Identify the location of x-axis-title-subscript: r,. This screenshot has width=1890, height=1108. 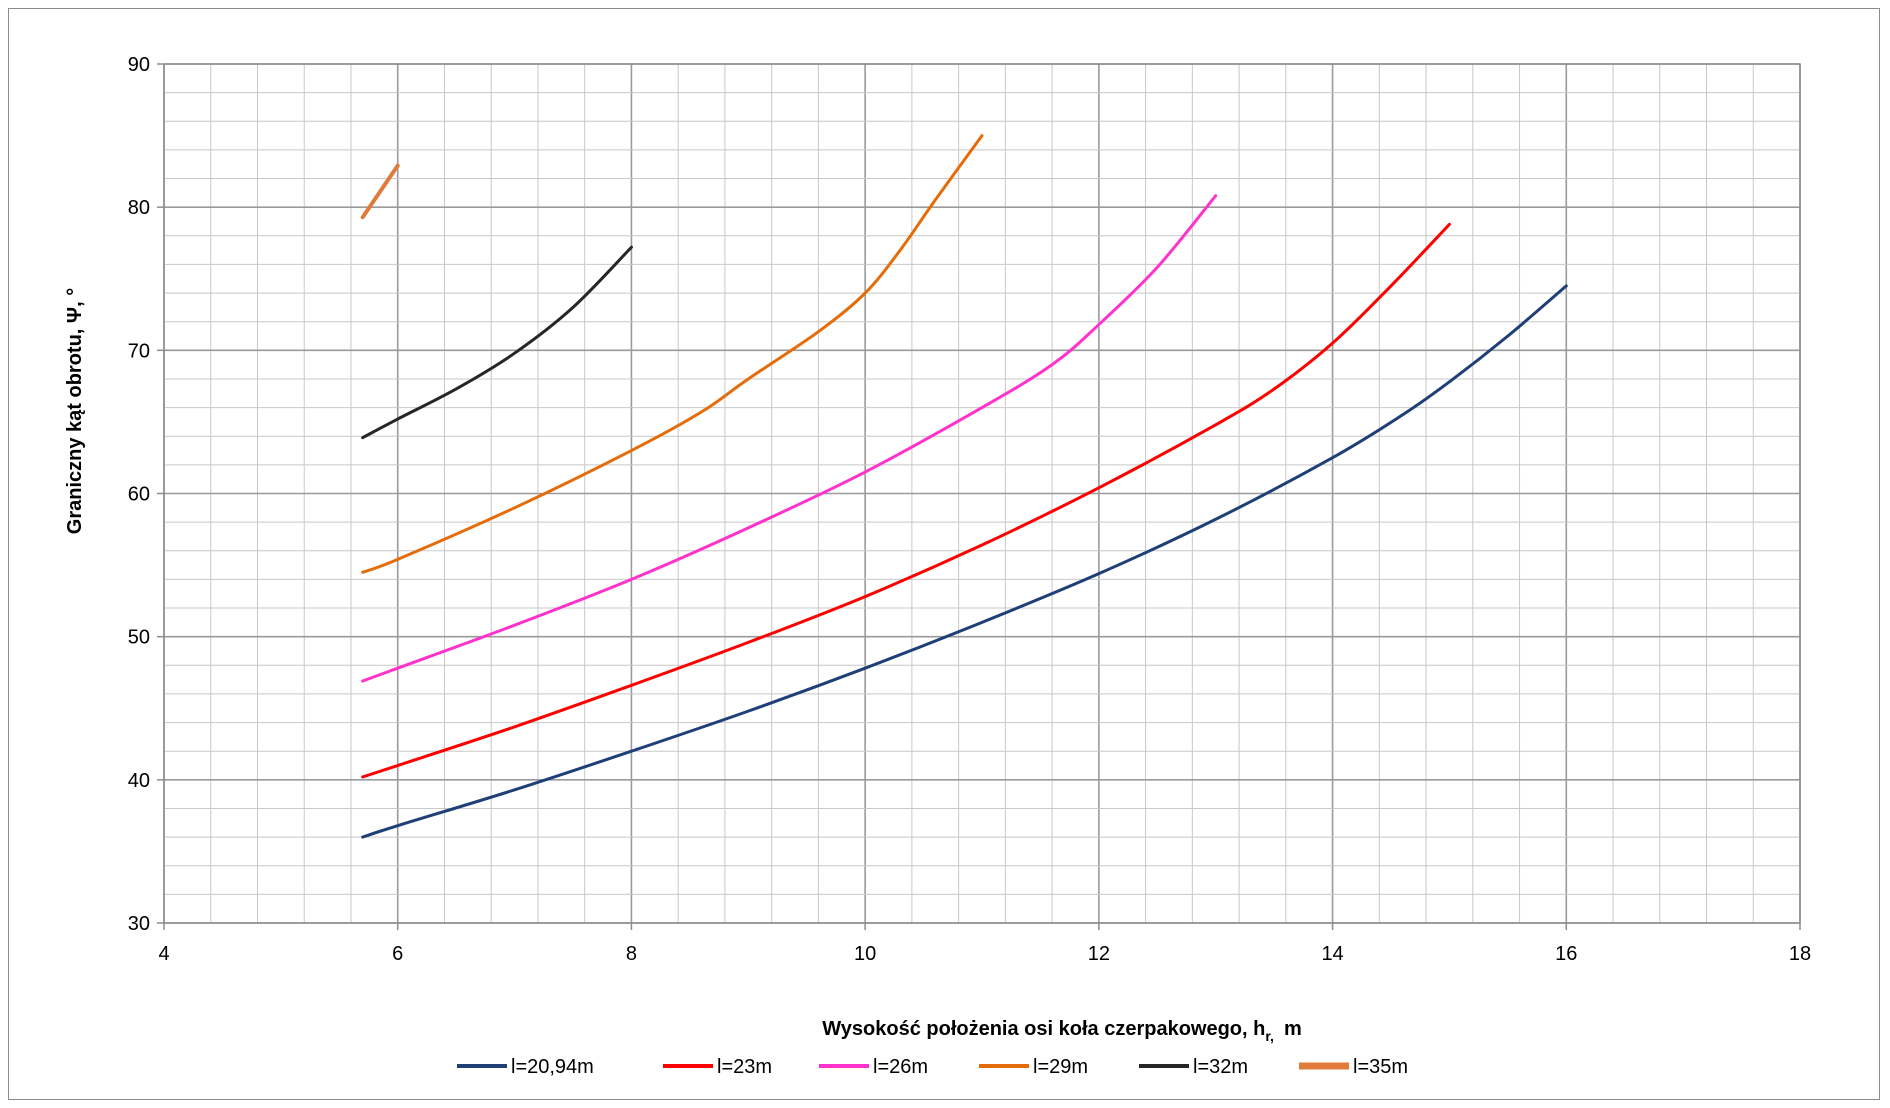
(1269, 1036).